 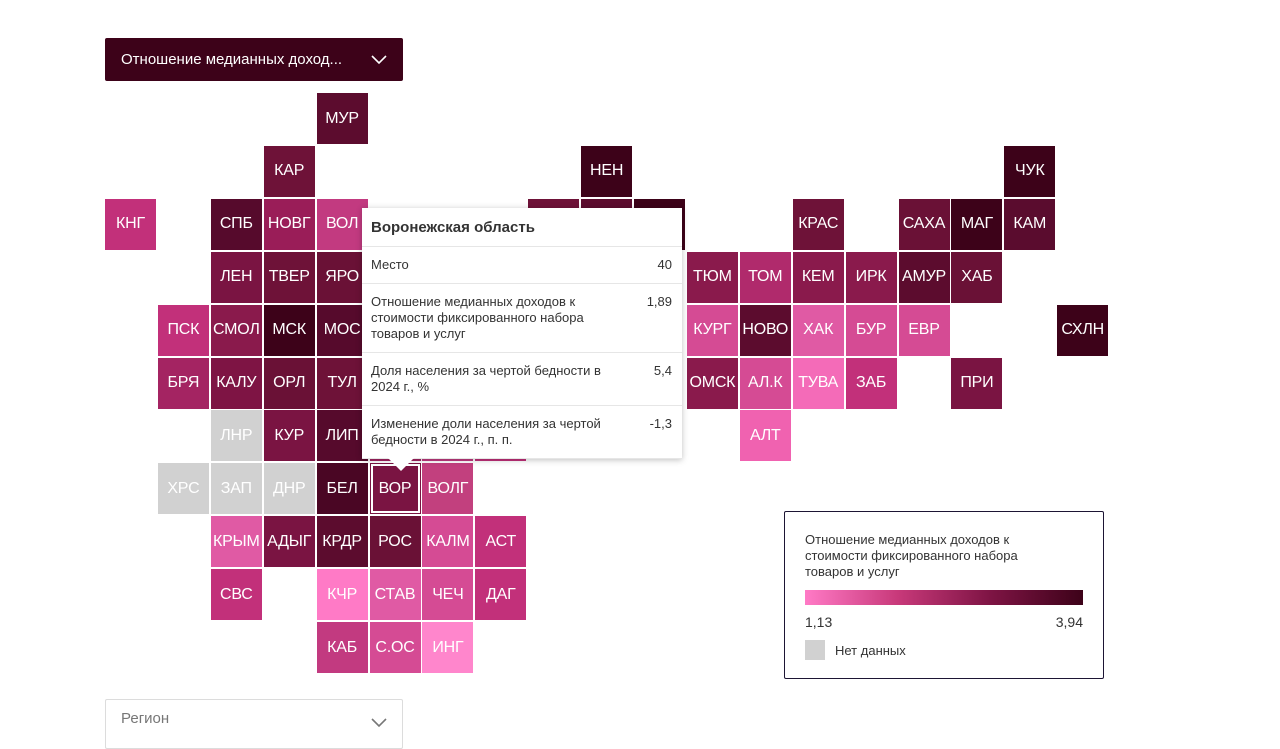 I want to click on region-tile: ХАБ, so click(x=977, y=277).